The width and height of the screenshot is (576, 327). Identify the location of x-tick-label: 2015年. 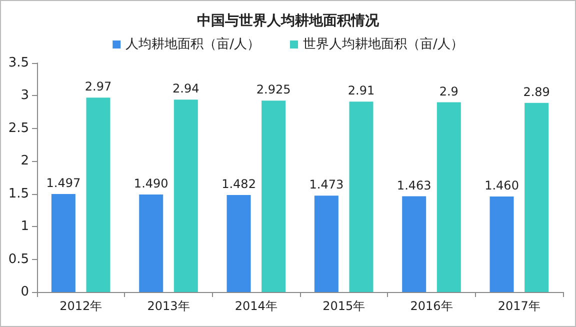
(344, 306).